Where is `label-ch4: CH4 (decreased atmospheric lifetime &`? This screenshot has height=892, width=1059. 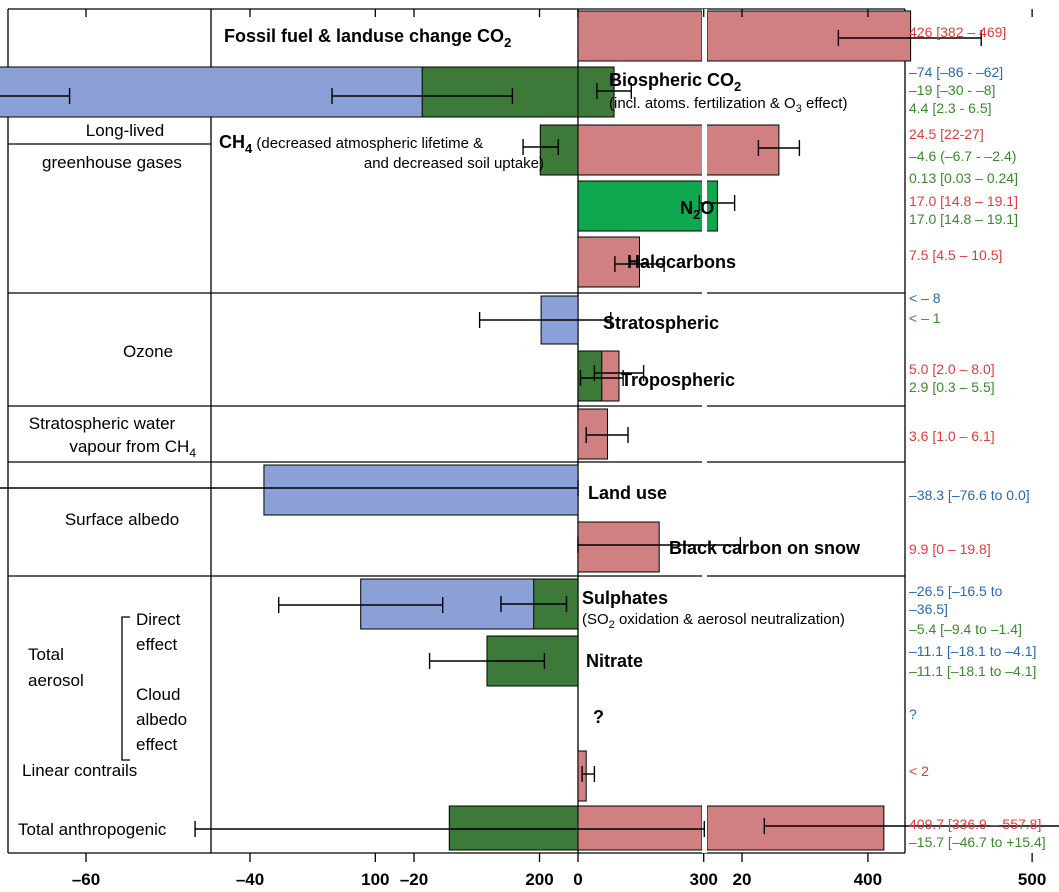 label-ch4: CH4 (decreased atmospheric lifetime & is located at coordinates (351, 144).